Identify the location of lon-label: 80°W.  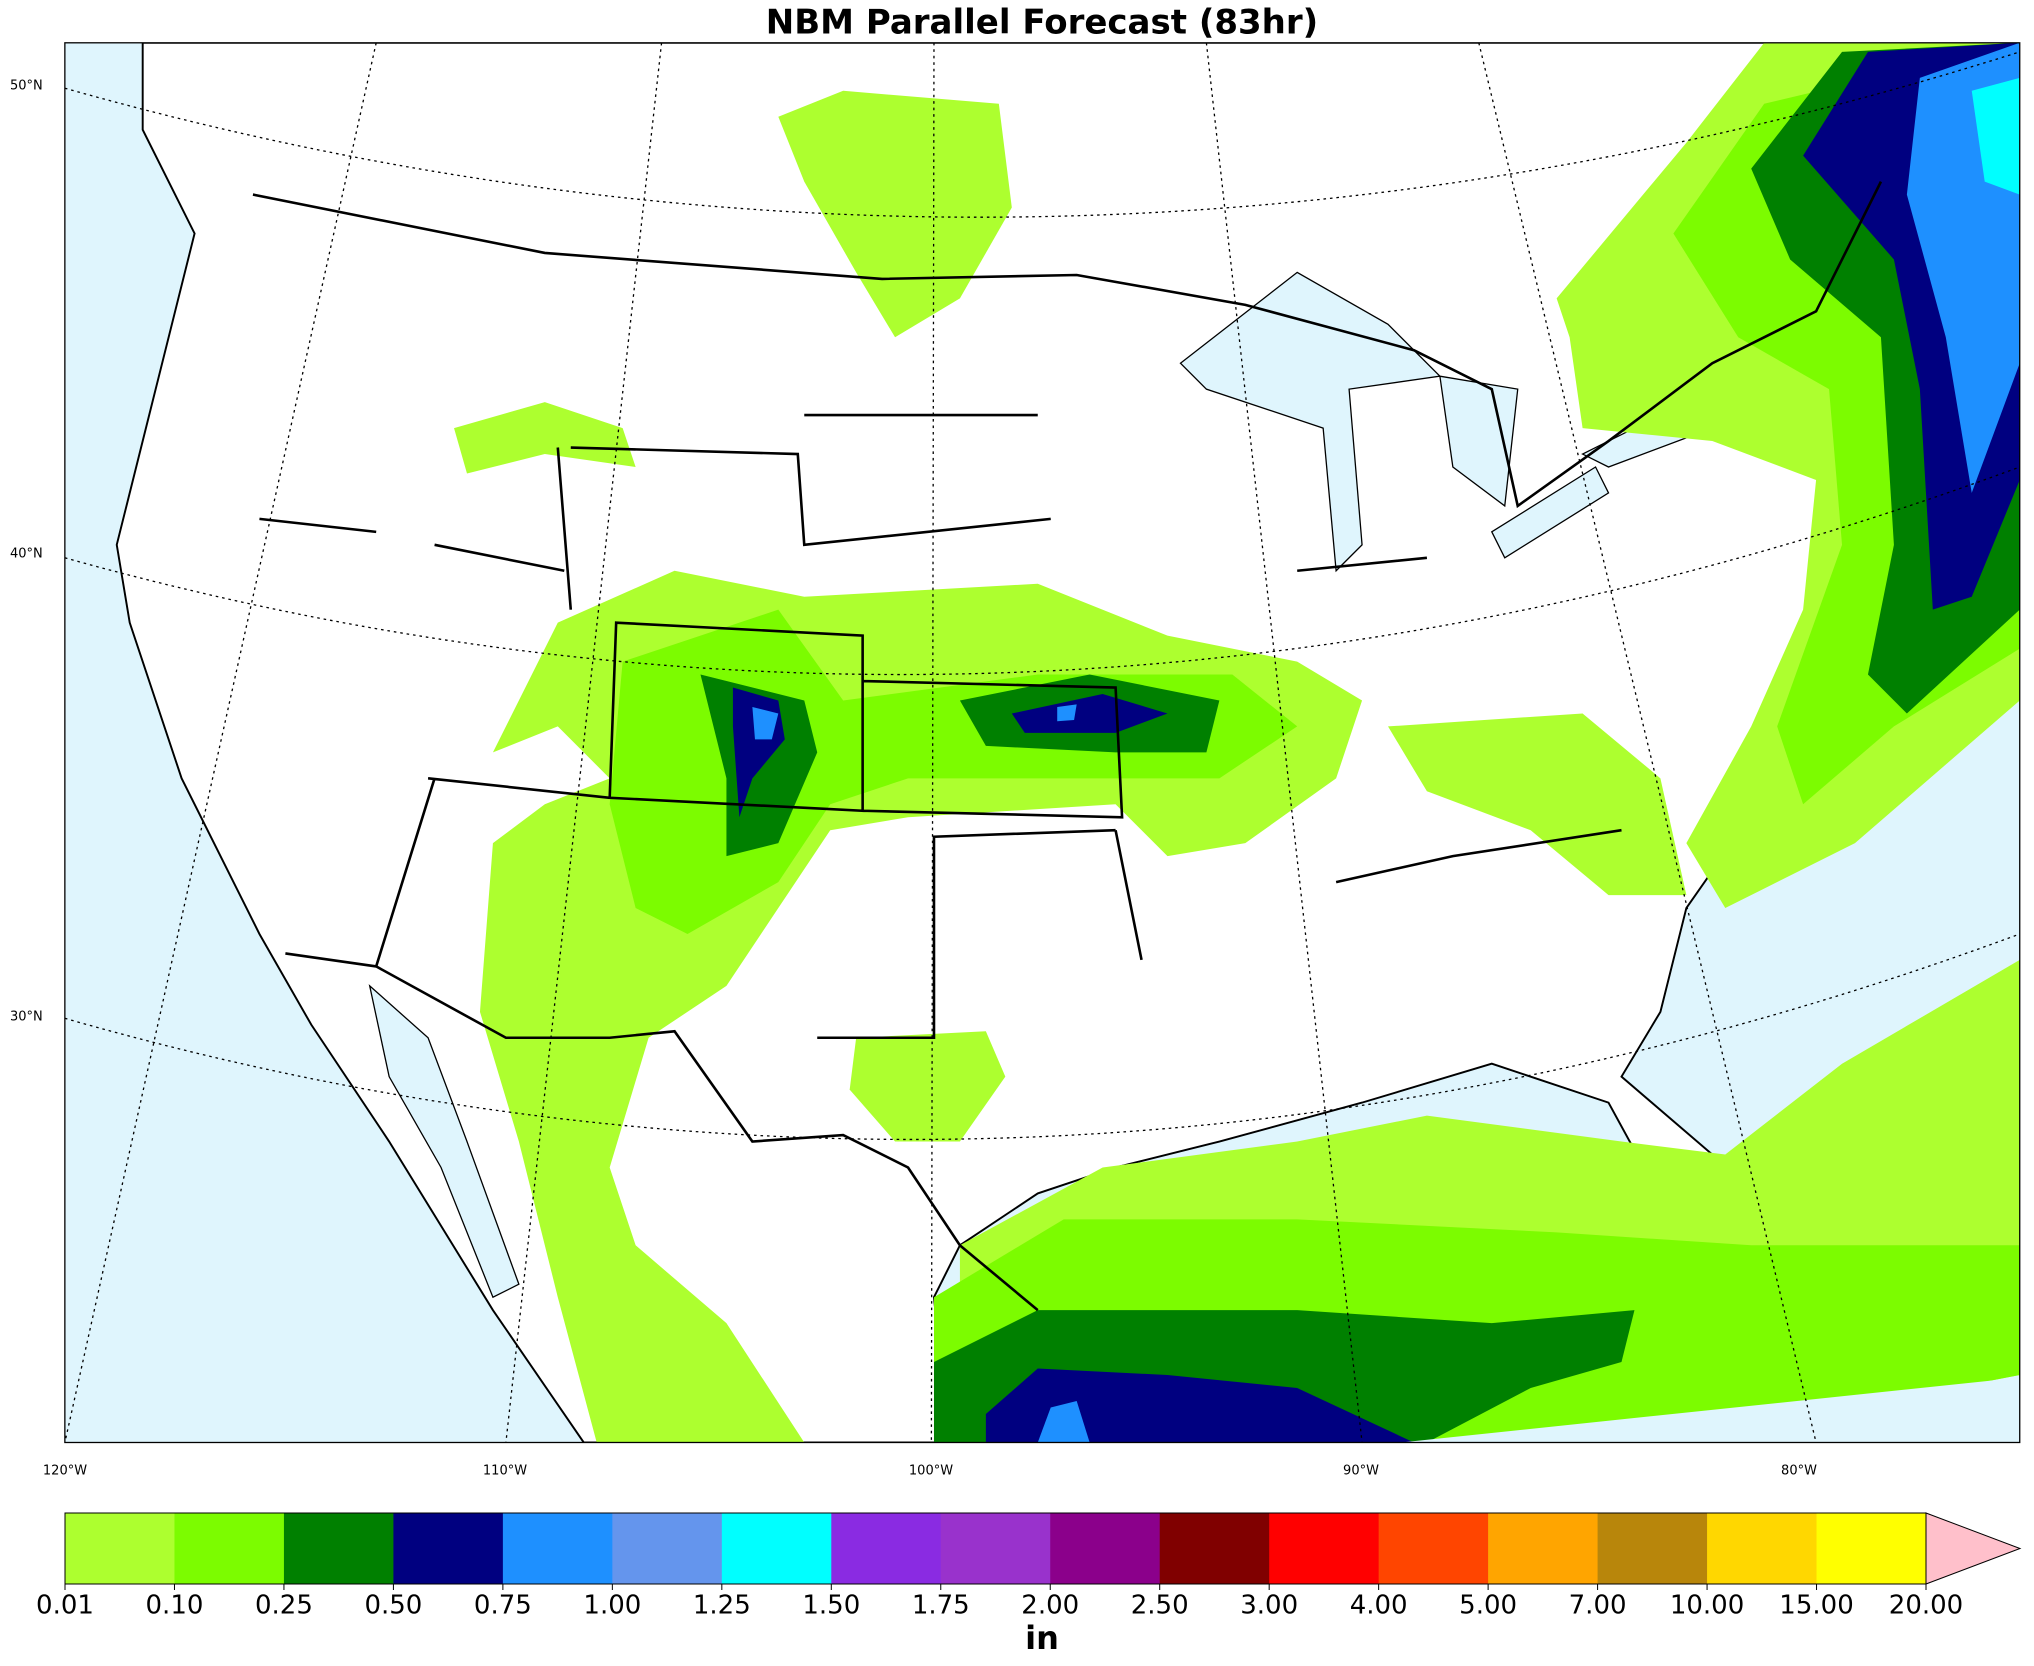
(1799, 1471).